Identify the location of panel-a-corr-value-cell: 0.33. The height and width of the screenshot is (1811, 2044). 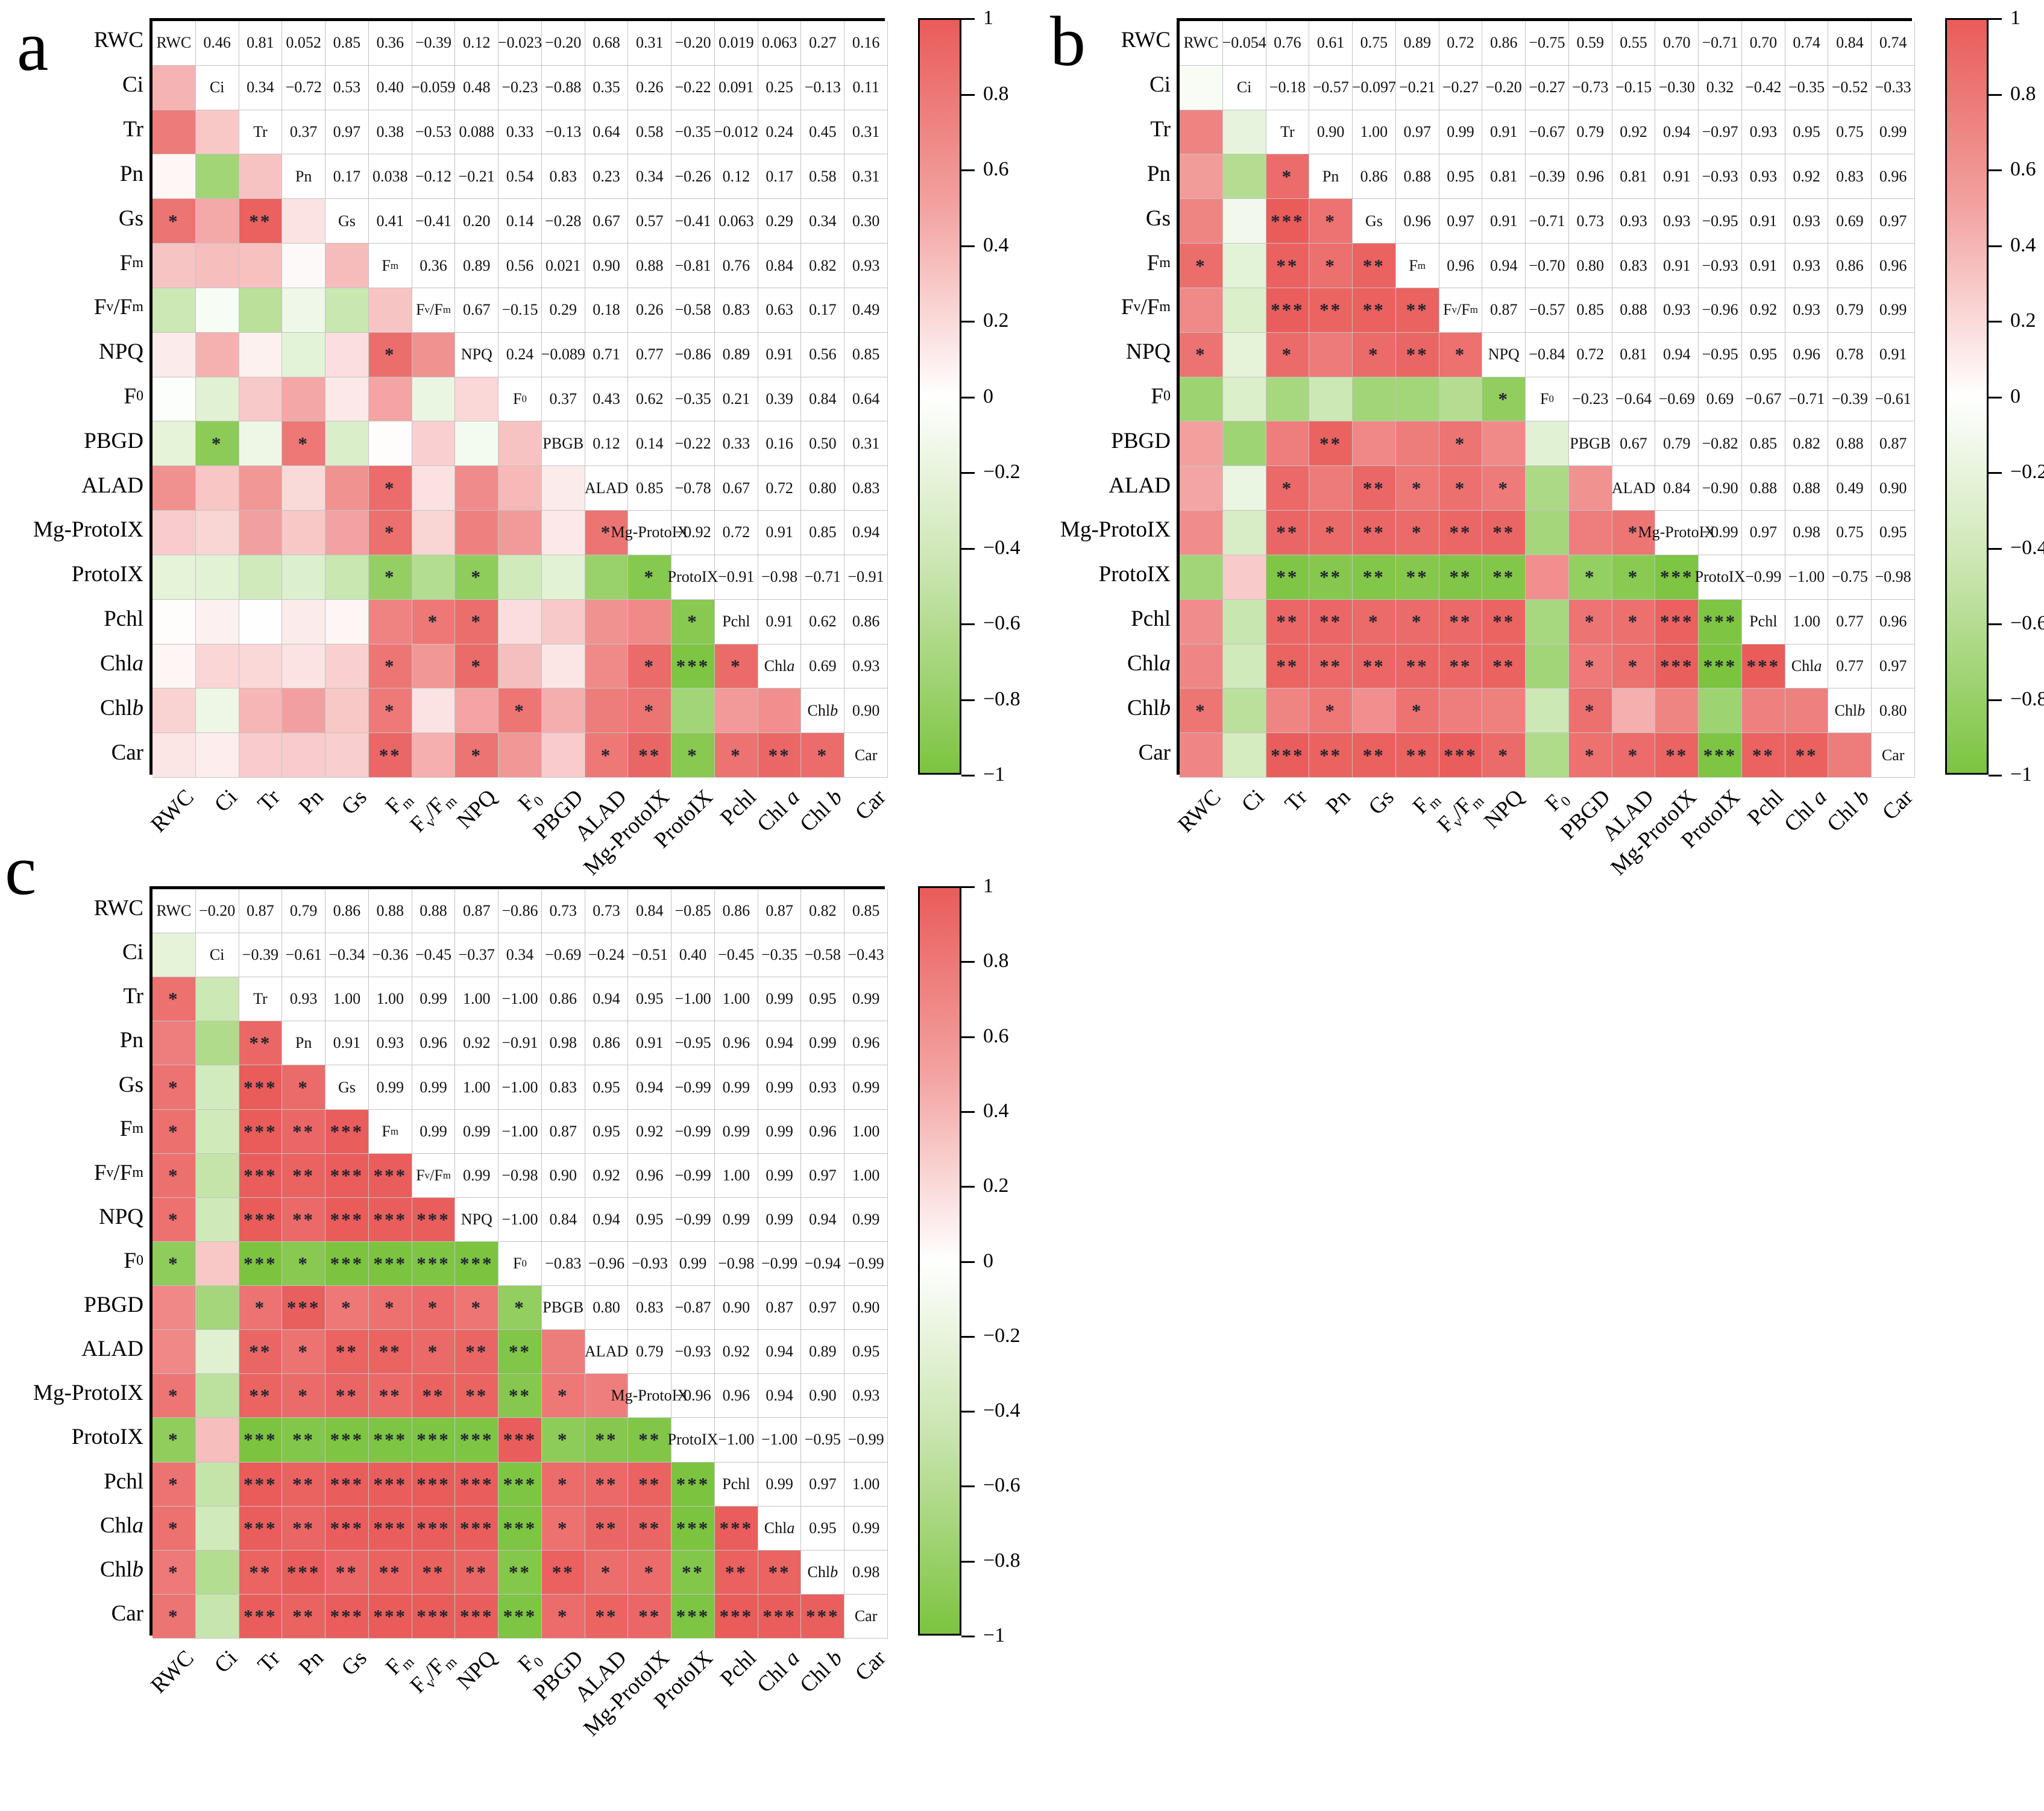
(736, 444).